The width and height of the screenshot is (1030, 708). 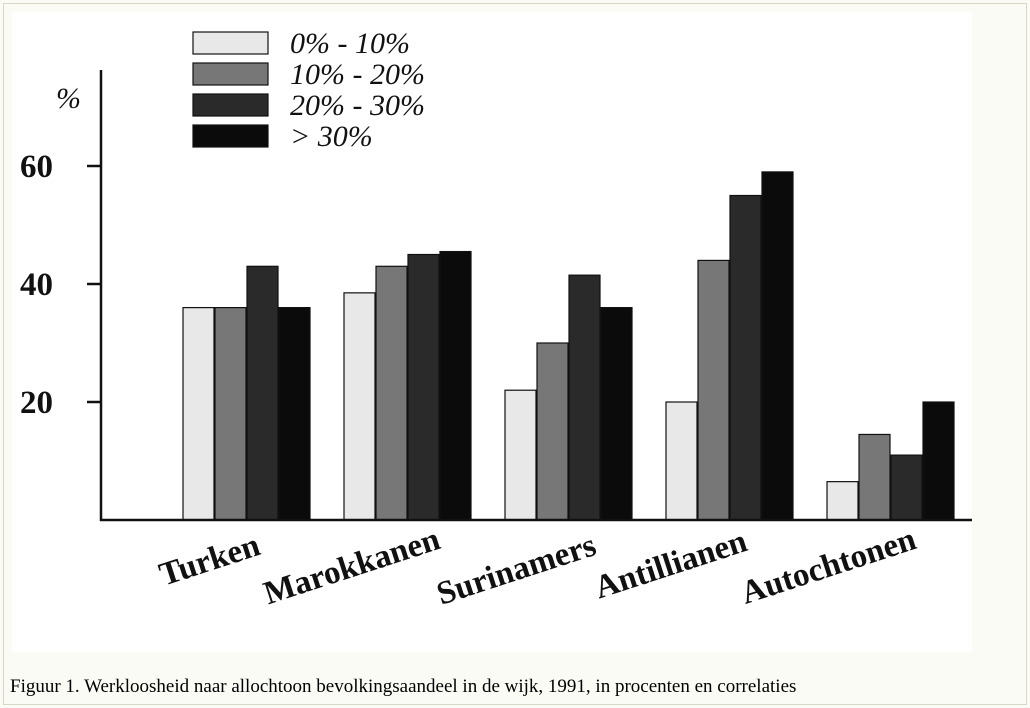 I want to click on legend: 0% - 10%10% - 20%20% - 30%> 30%, so click(x=308, y=90).